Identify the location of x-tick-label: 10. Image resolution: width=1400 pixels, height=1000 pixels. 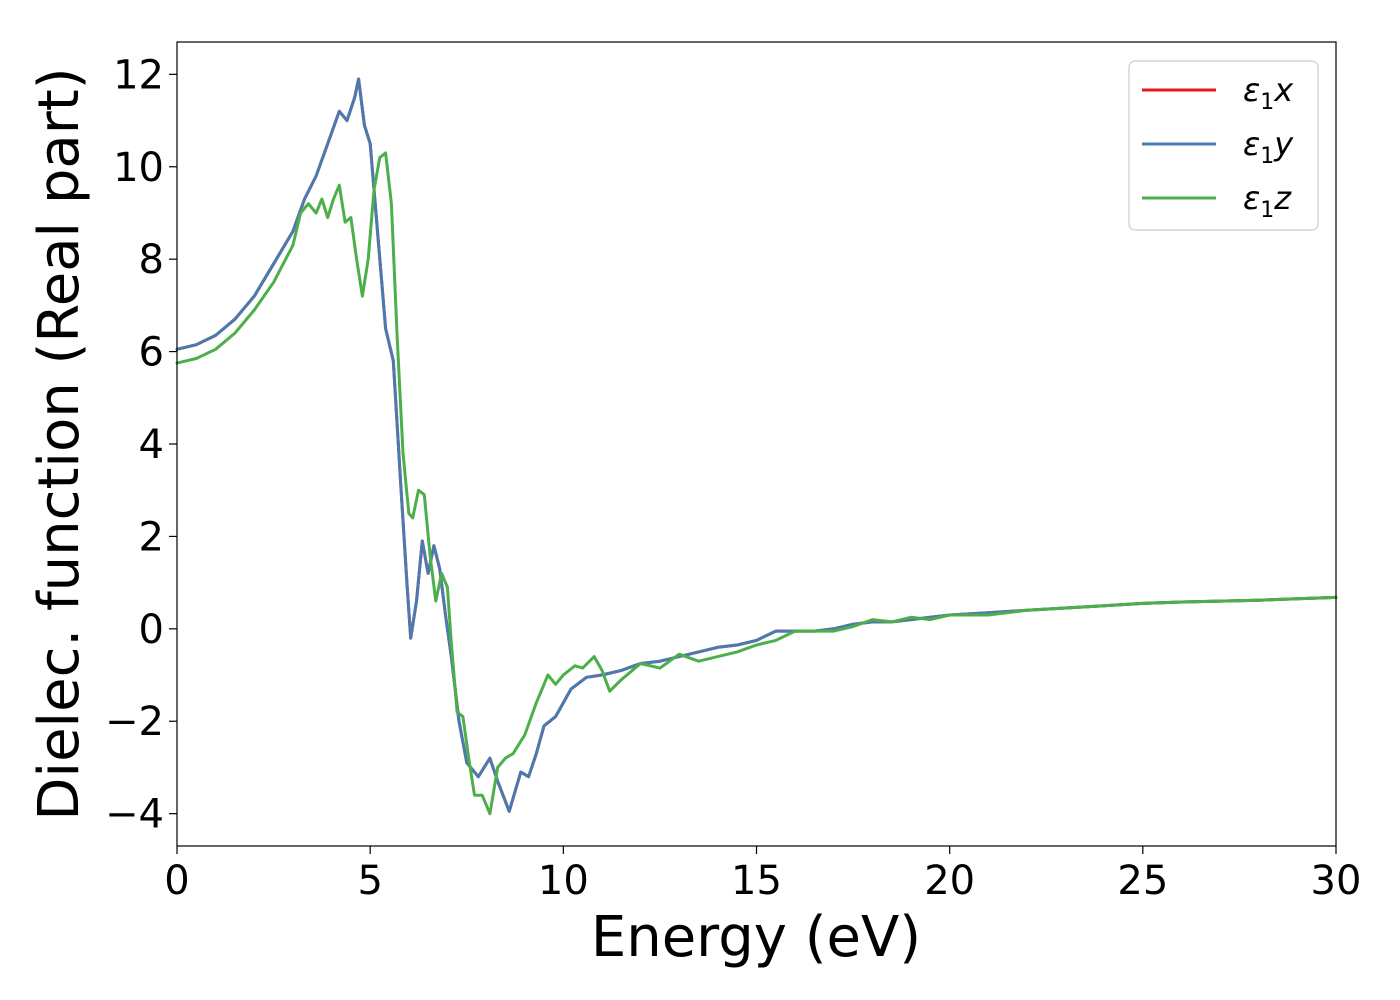
(563, 881).